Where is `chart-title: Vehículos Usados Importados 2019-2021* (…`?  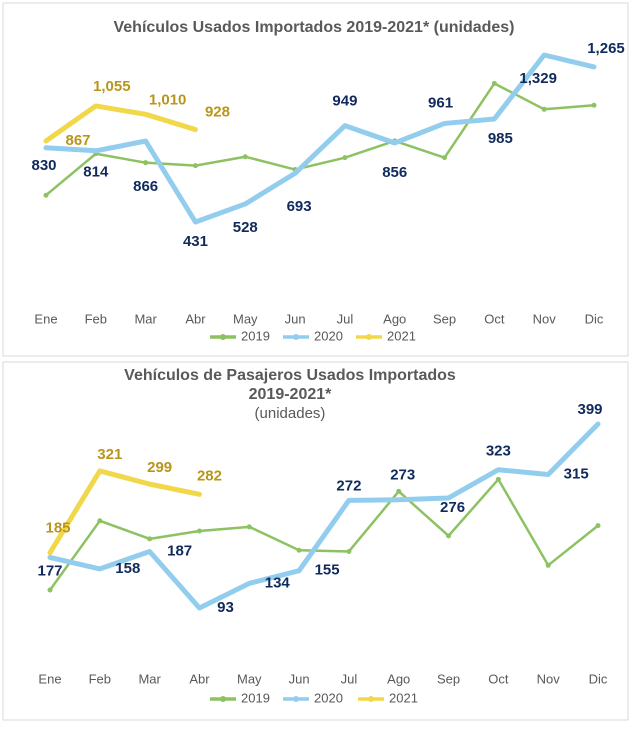
chart-title: Vehículos Usados Importados 2019-2021* (… is located at coordinates (313, 27).